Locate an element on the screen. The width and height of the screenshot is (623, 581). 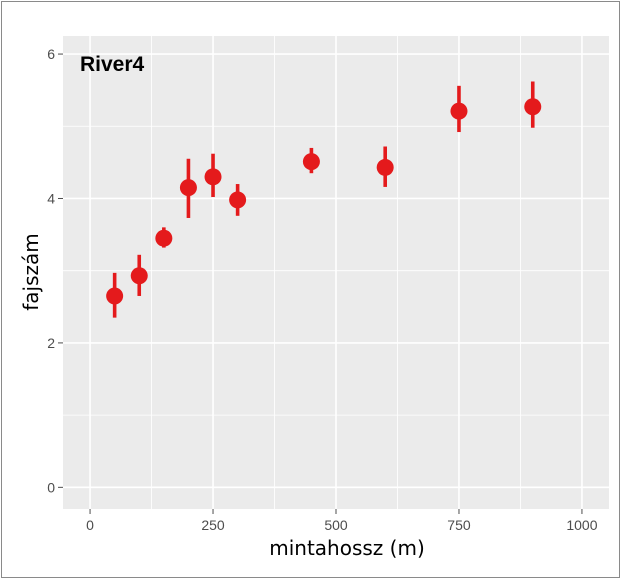
x-tick-label: 1000 is located at coordinates (581, 525).